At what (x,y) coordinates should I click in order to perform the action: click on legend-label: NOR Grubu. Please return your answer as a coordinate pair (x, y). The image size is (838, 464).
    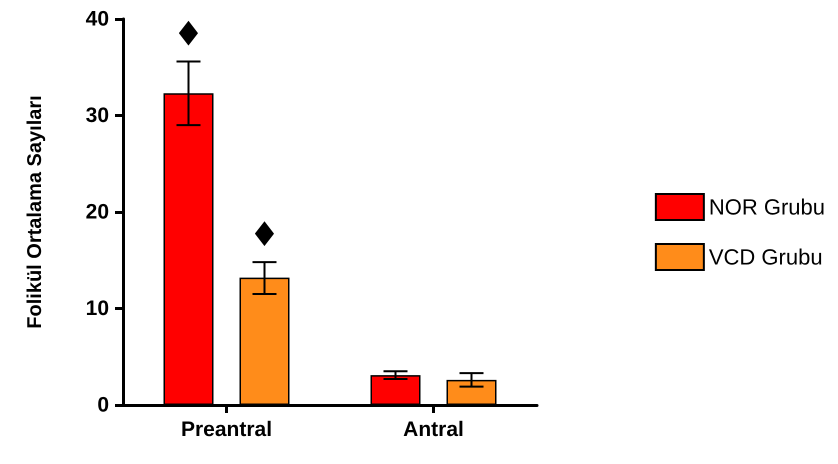
    Looking at the image, I should click on (767, 207).